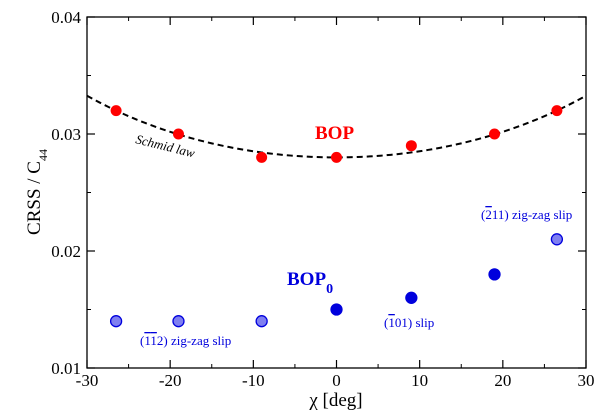 The width and height of the screenshot is (604, 416). Describe the element at coordinates (170, 380) in the screenshot. I see `x-tick-label: -20` at that location.